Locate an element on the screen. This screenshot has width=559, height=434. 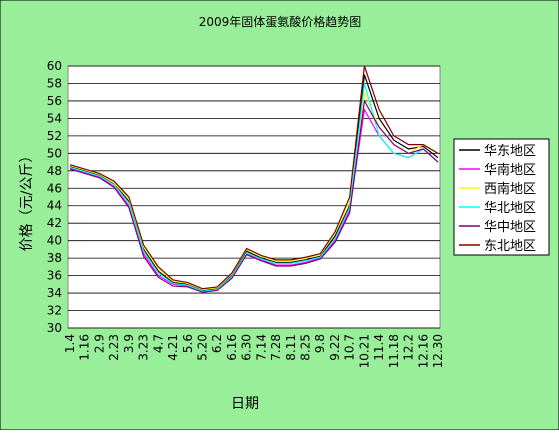
legend-label: 华中地区 is located at coordinates (510, 227).